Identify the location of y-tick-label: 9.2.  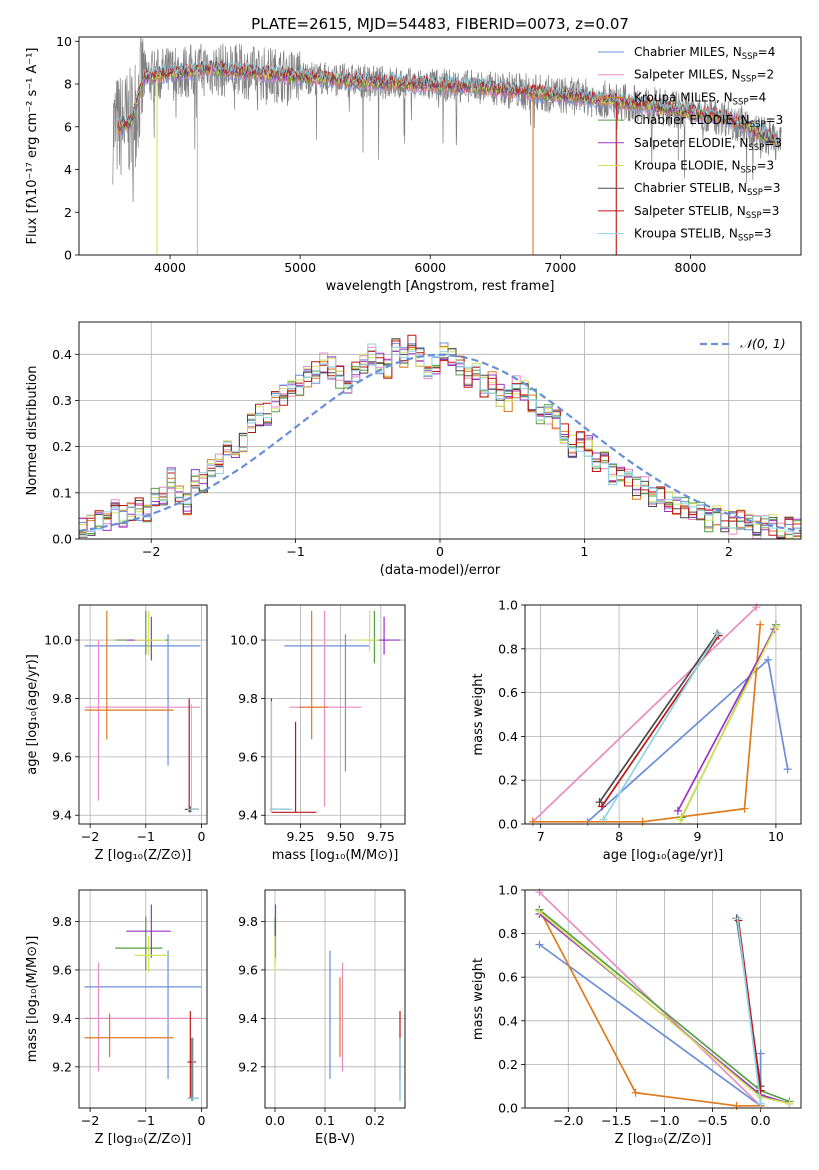
(62, 1066).